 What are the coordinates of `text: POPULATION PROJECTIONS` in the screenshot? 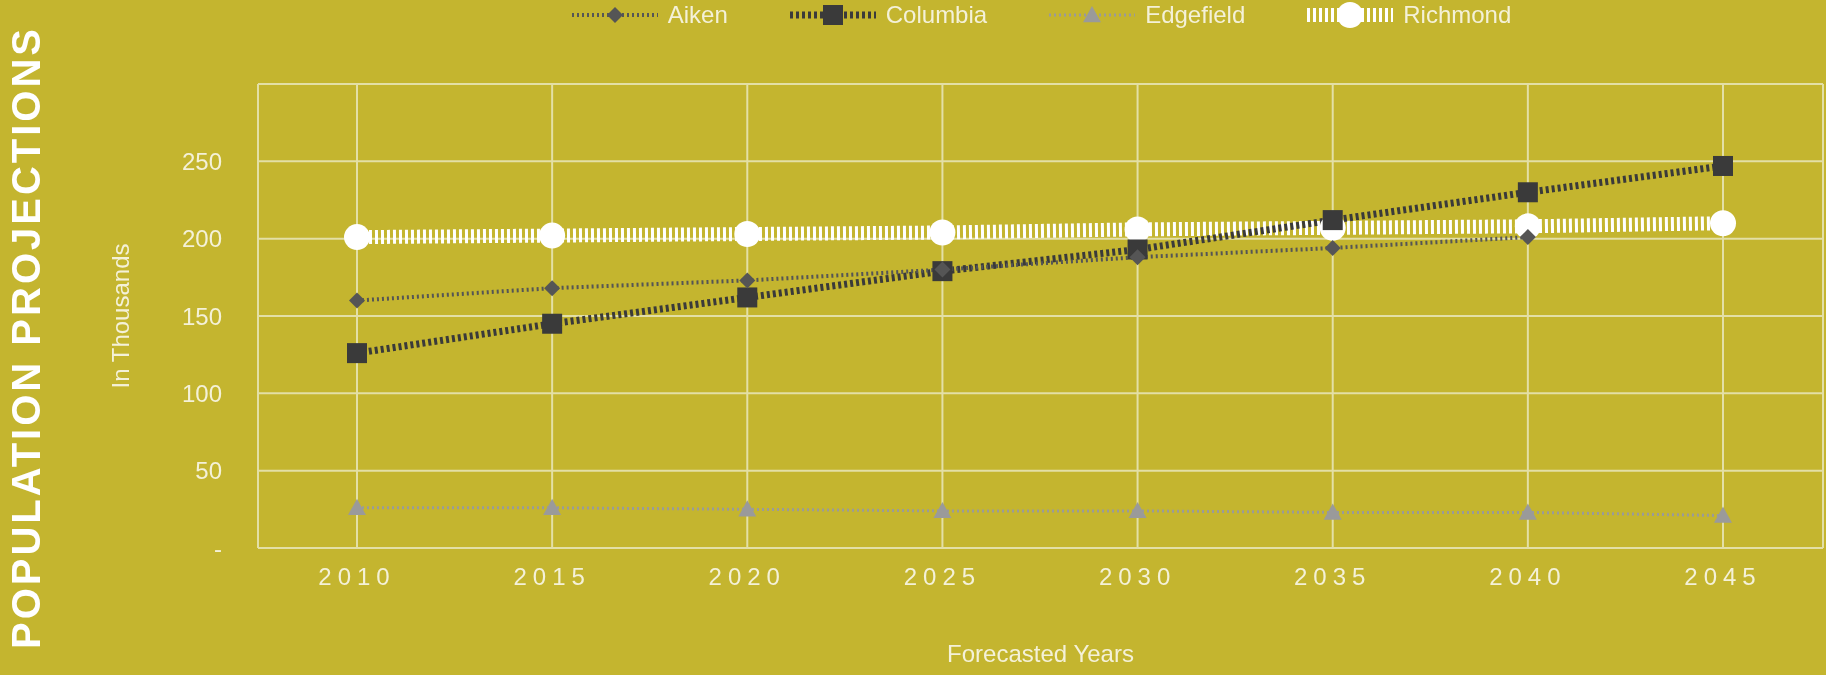 It's located at (27, 337).